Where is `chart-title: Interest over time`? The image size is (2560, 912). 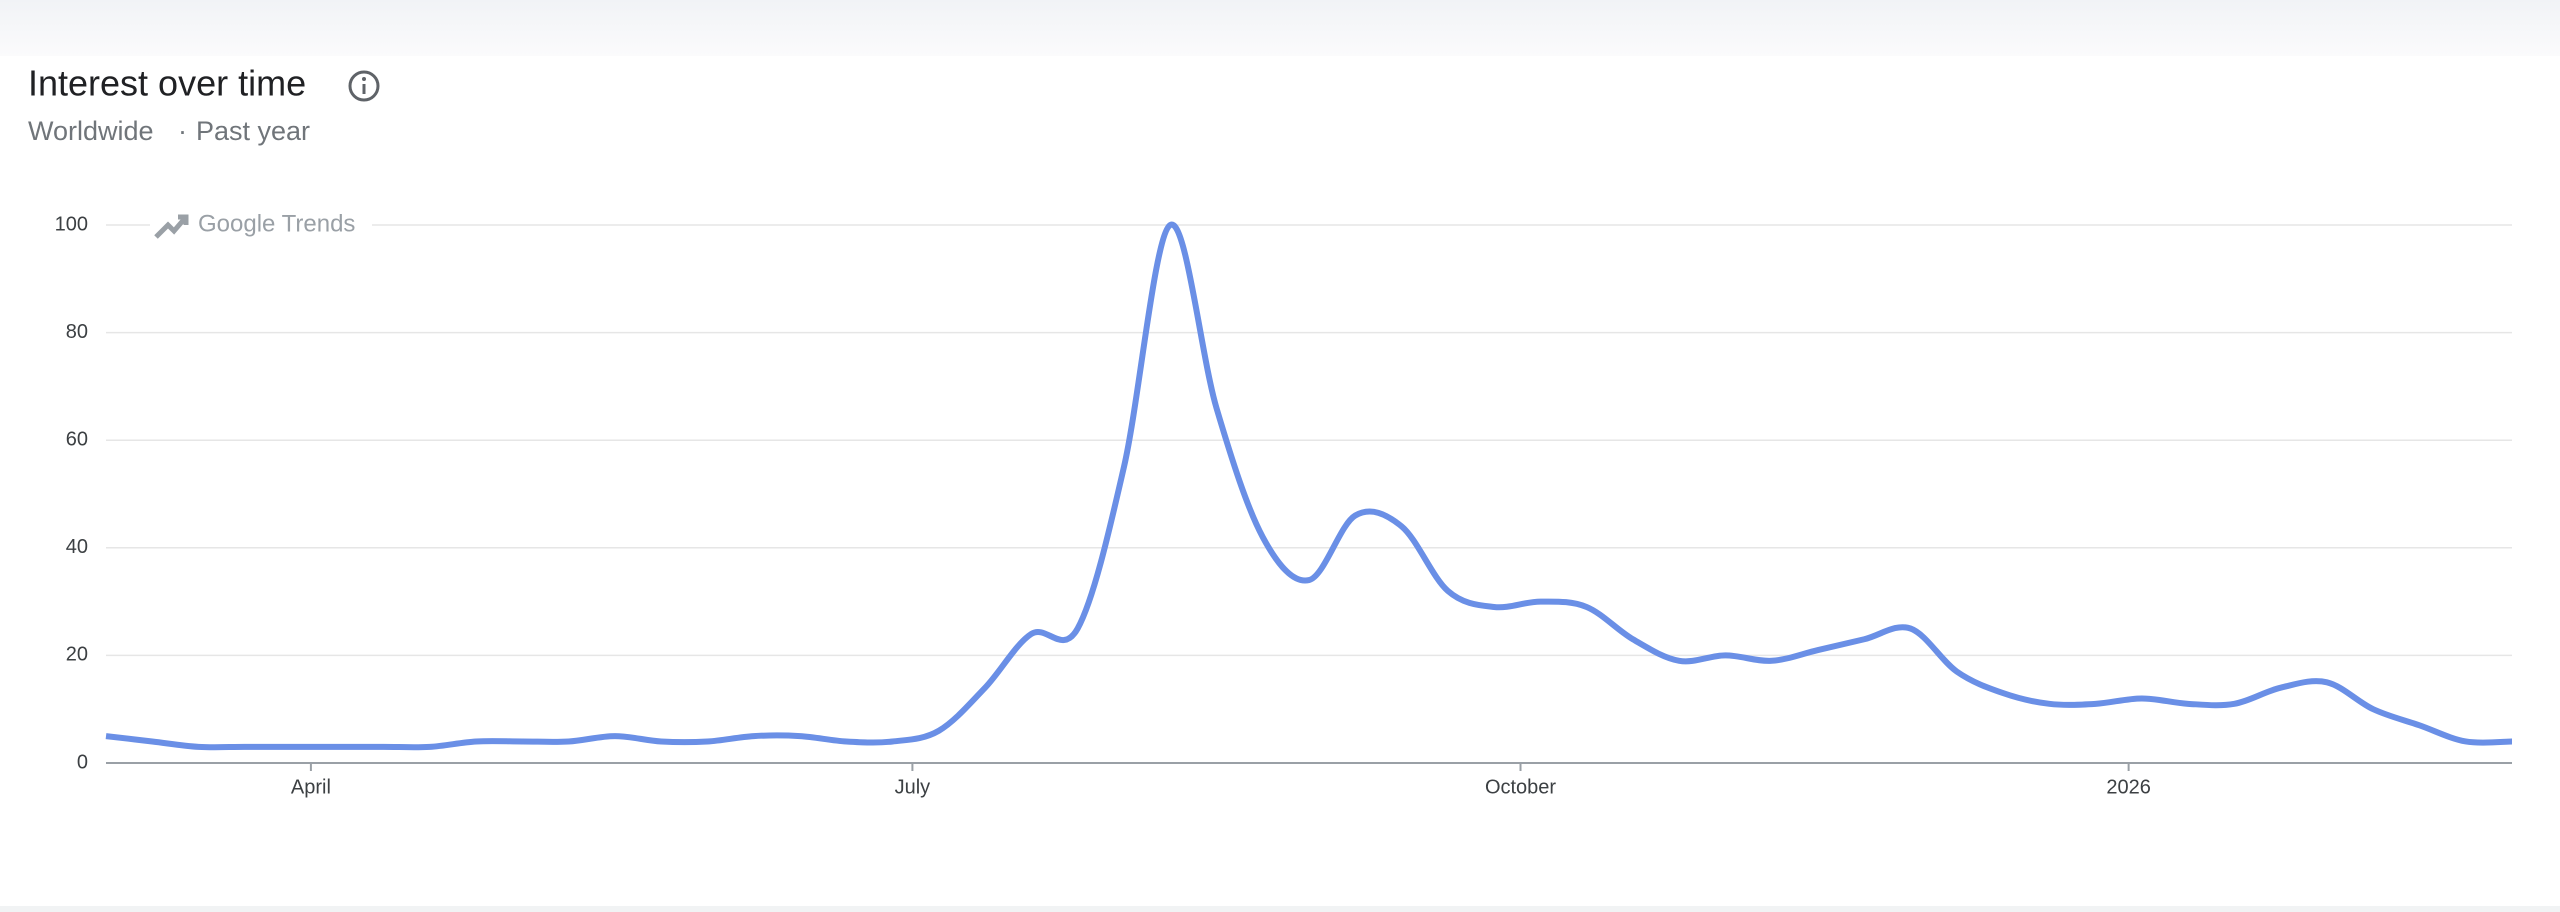 chart-title: Interest over time is located at coordinates (167, 83).